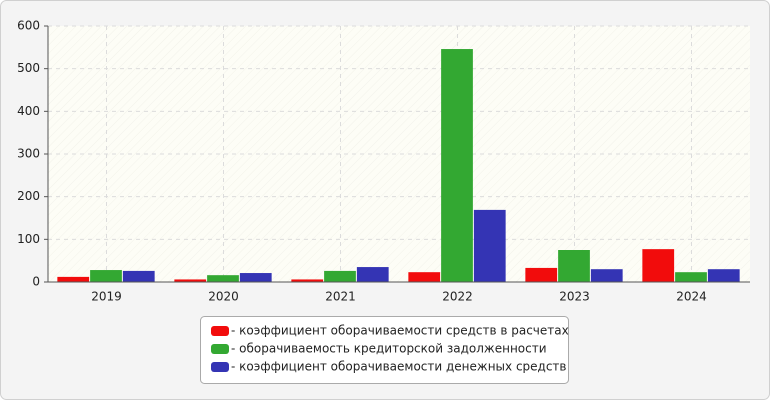  Describe the element at coordinates (28, 111) in the screenshot. I see `y-tick-label: 400` at that location.